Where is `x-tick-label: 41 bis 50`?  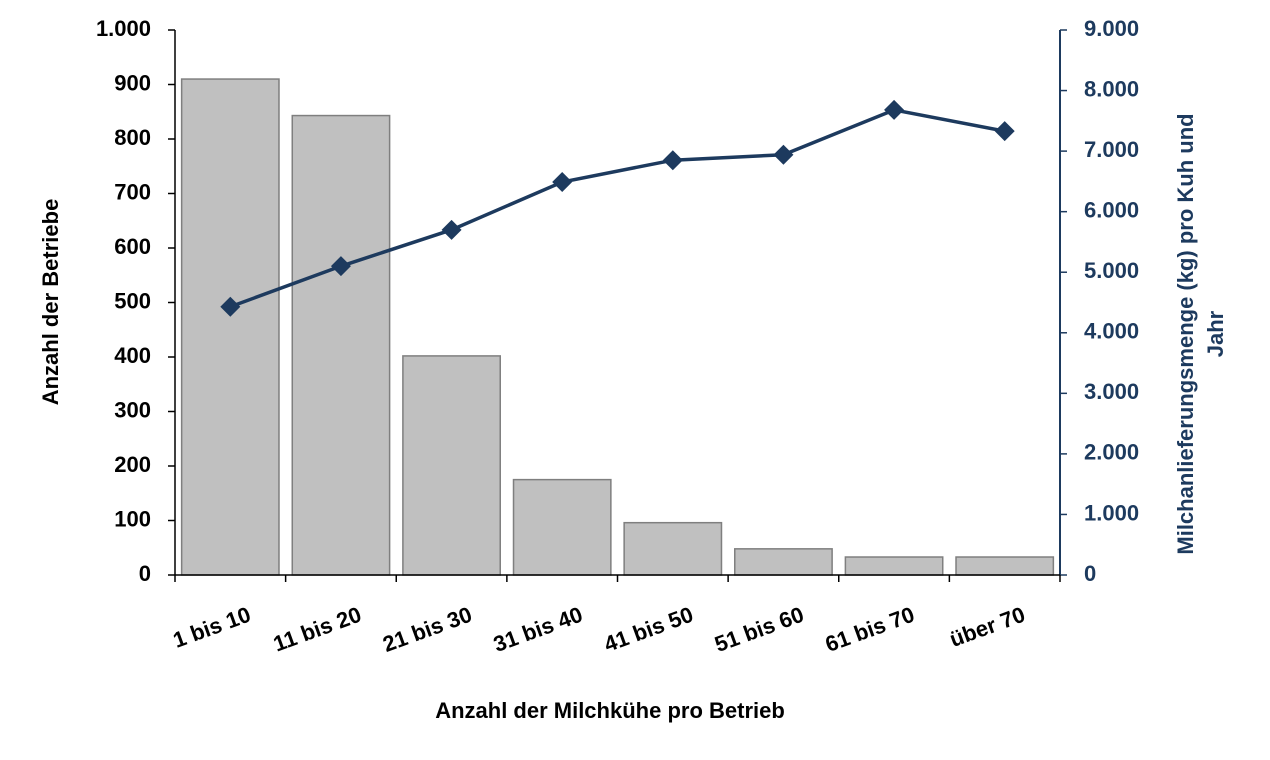 x-tick-label: 41 bis 50 is located at coordinates (649, 629).